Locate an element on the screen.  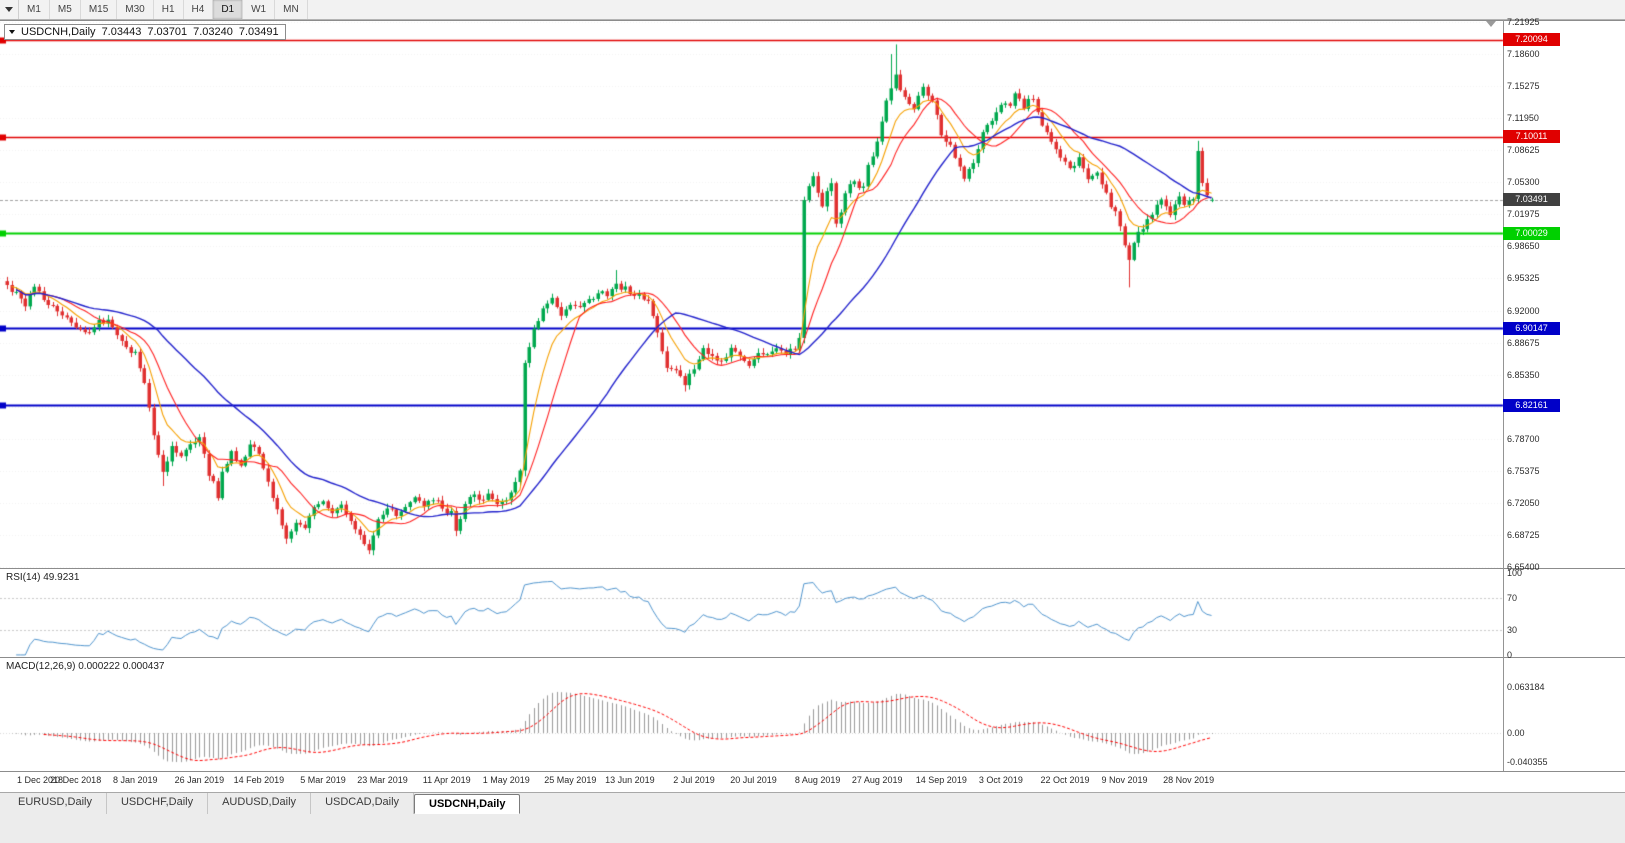
macd-axis-label: 0.063184 is located at coordinates (1526, 687).